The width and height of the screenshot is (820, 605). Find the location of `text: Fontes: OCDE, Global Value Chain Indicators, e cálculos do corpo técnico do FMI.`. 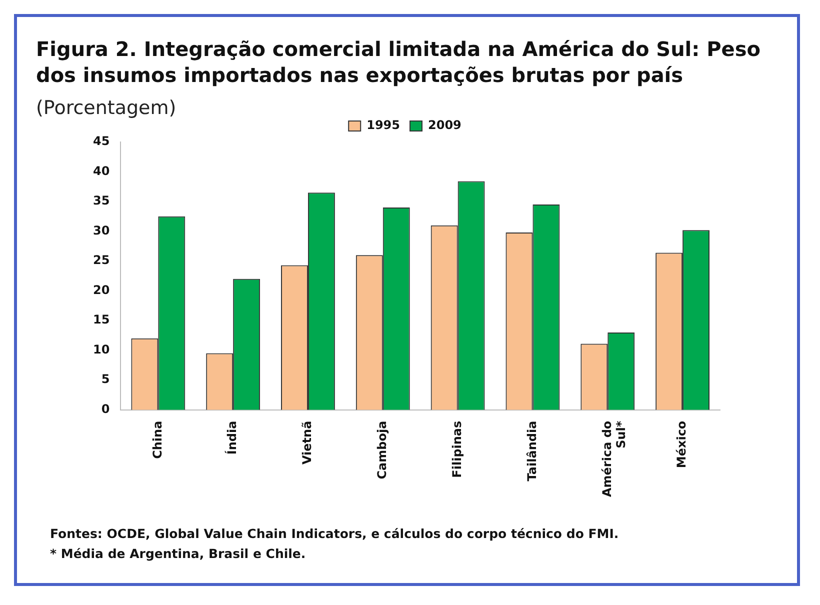

text: Fontes: OCDE, Global Value Chain Indicators, e cálculos do corpo técnico do FMI. is located at coordinates (334, 534).